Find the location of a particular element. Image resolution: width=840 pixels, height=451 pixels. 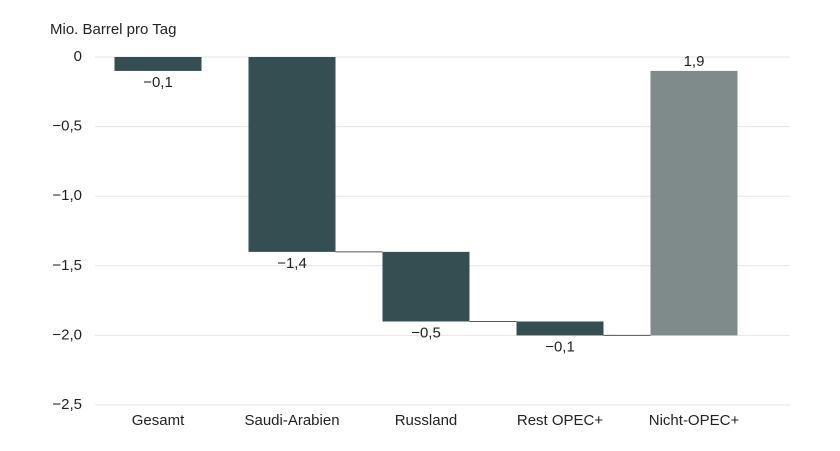

data-label: 1,9 is located at coordinates (694, 61).